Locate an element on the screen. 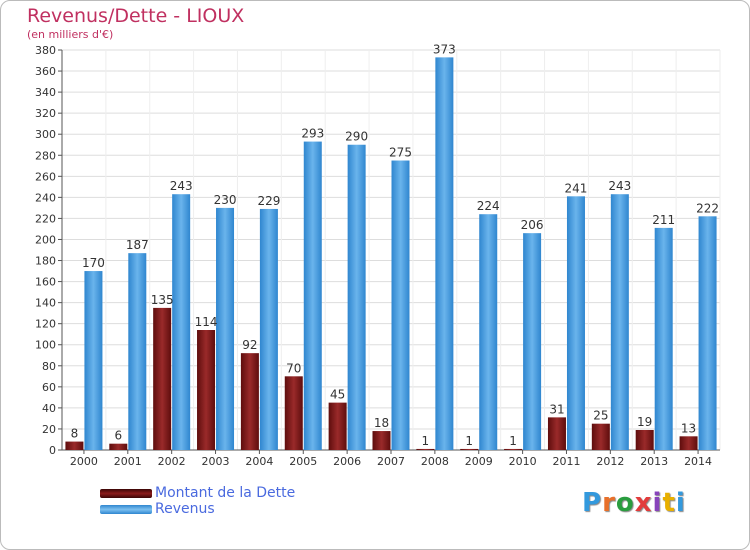 This screenshot has height=550, width=750. bar-revenus-2014 is located at coordinates (707, 333).